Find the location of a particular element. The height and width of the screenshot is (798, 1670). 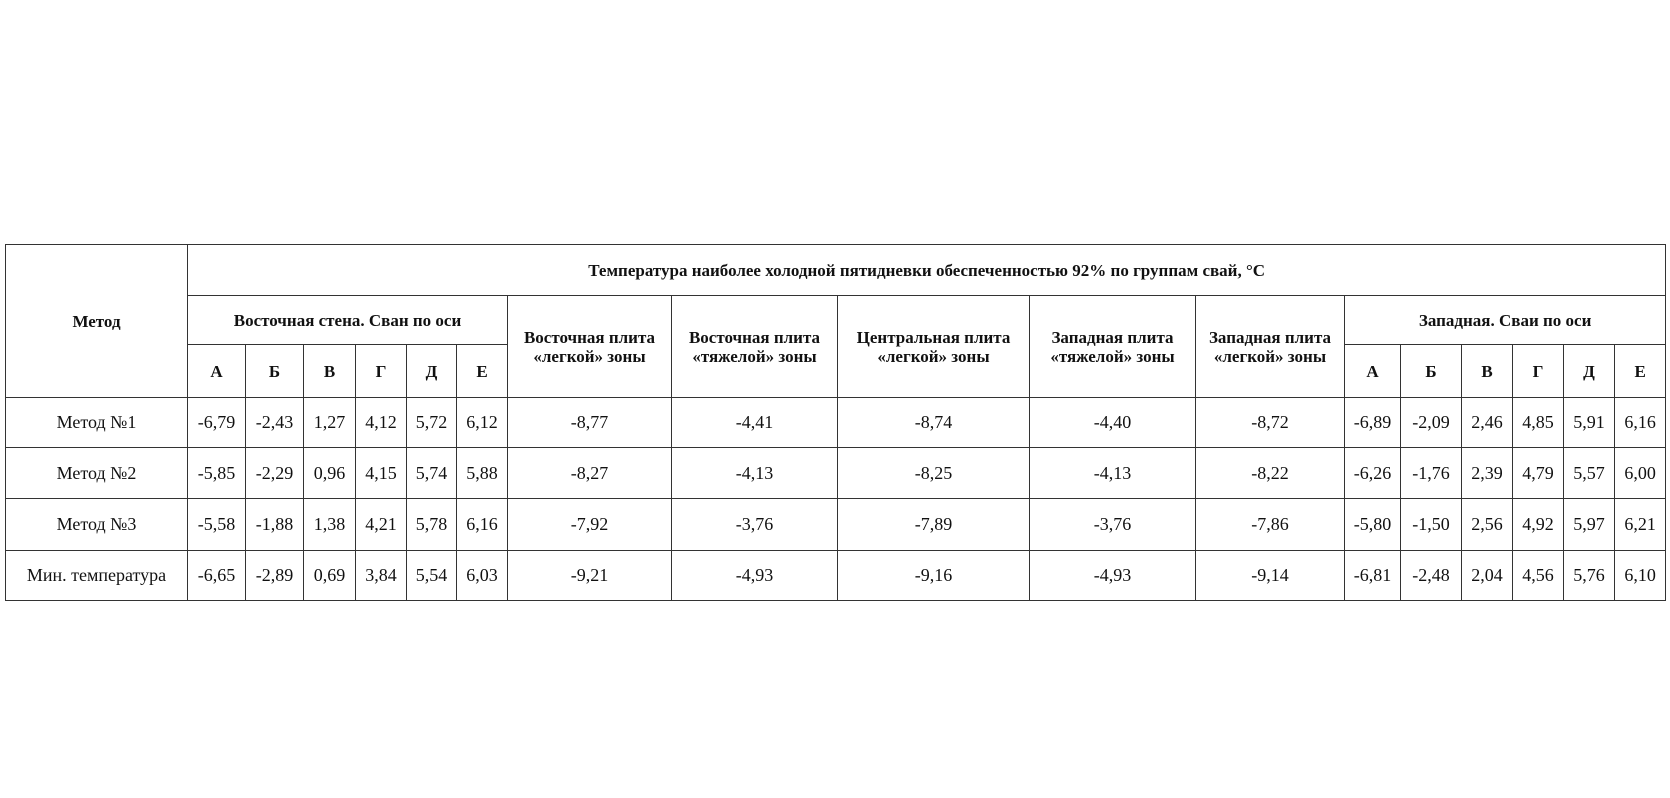

cell-value: 4,85 is located at coordinates (1538, 422).